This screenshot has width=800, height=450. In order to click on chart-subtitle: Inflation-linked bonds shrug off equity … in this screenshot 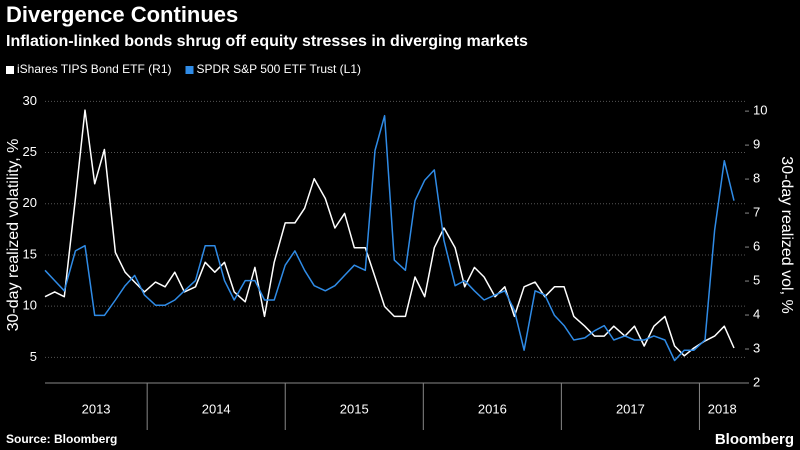, I will do `click(267, 41)`.